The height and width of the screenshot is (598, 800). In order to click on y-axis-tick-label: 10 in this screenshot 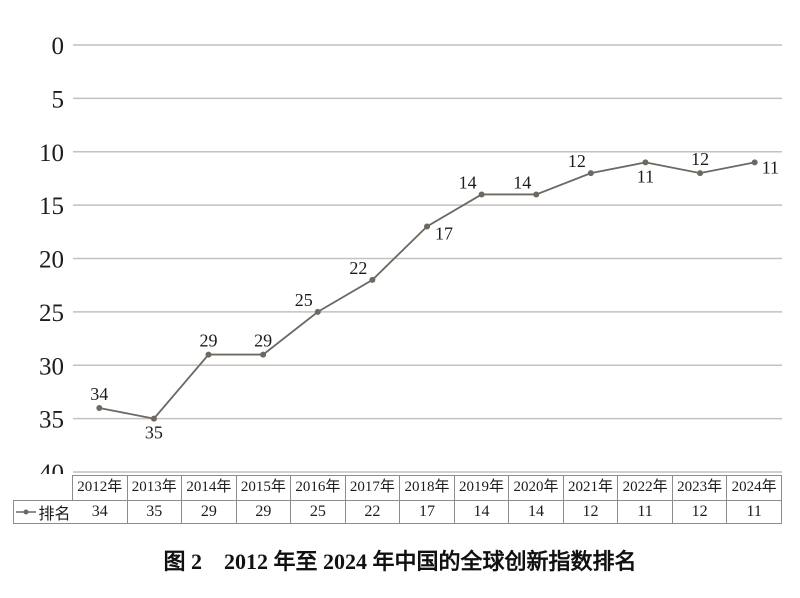, I will do `click(51, 153)`.